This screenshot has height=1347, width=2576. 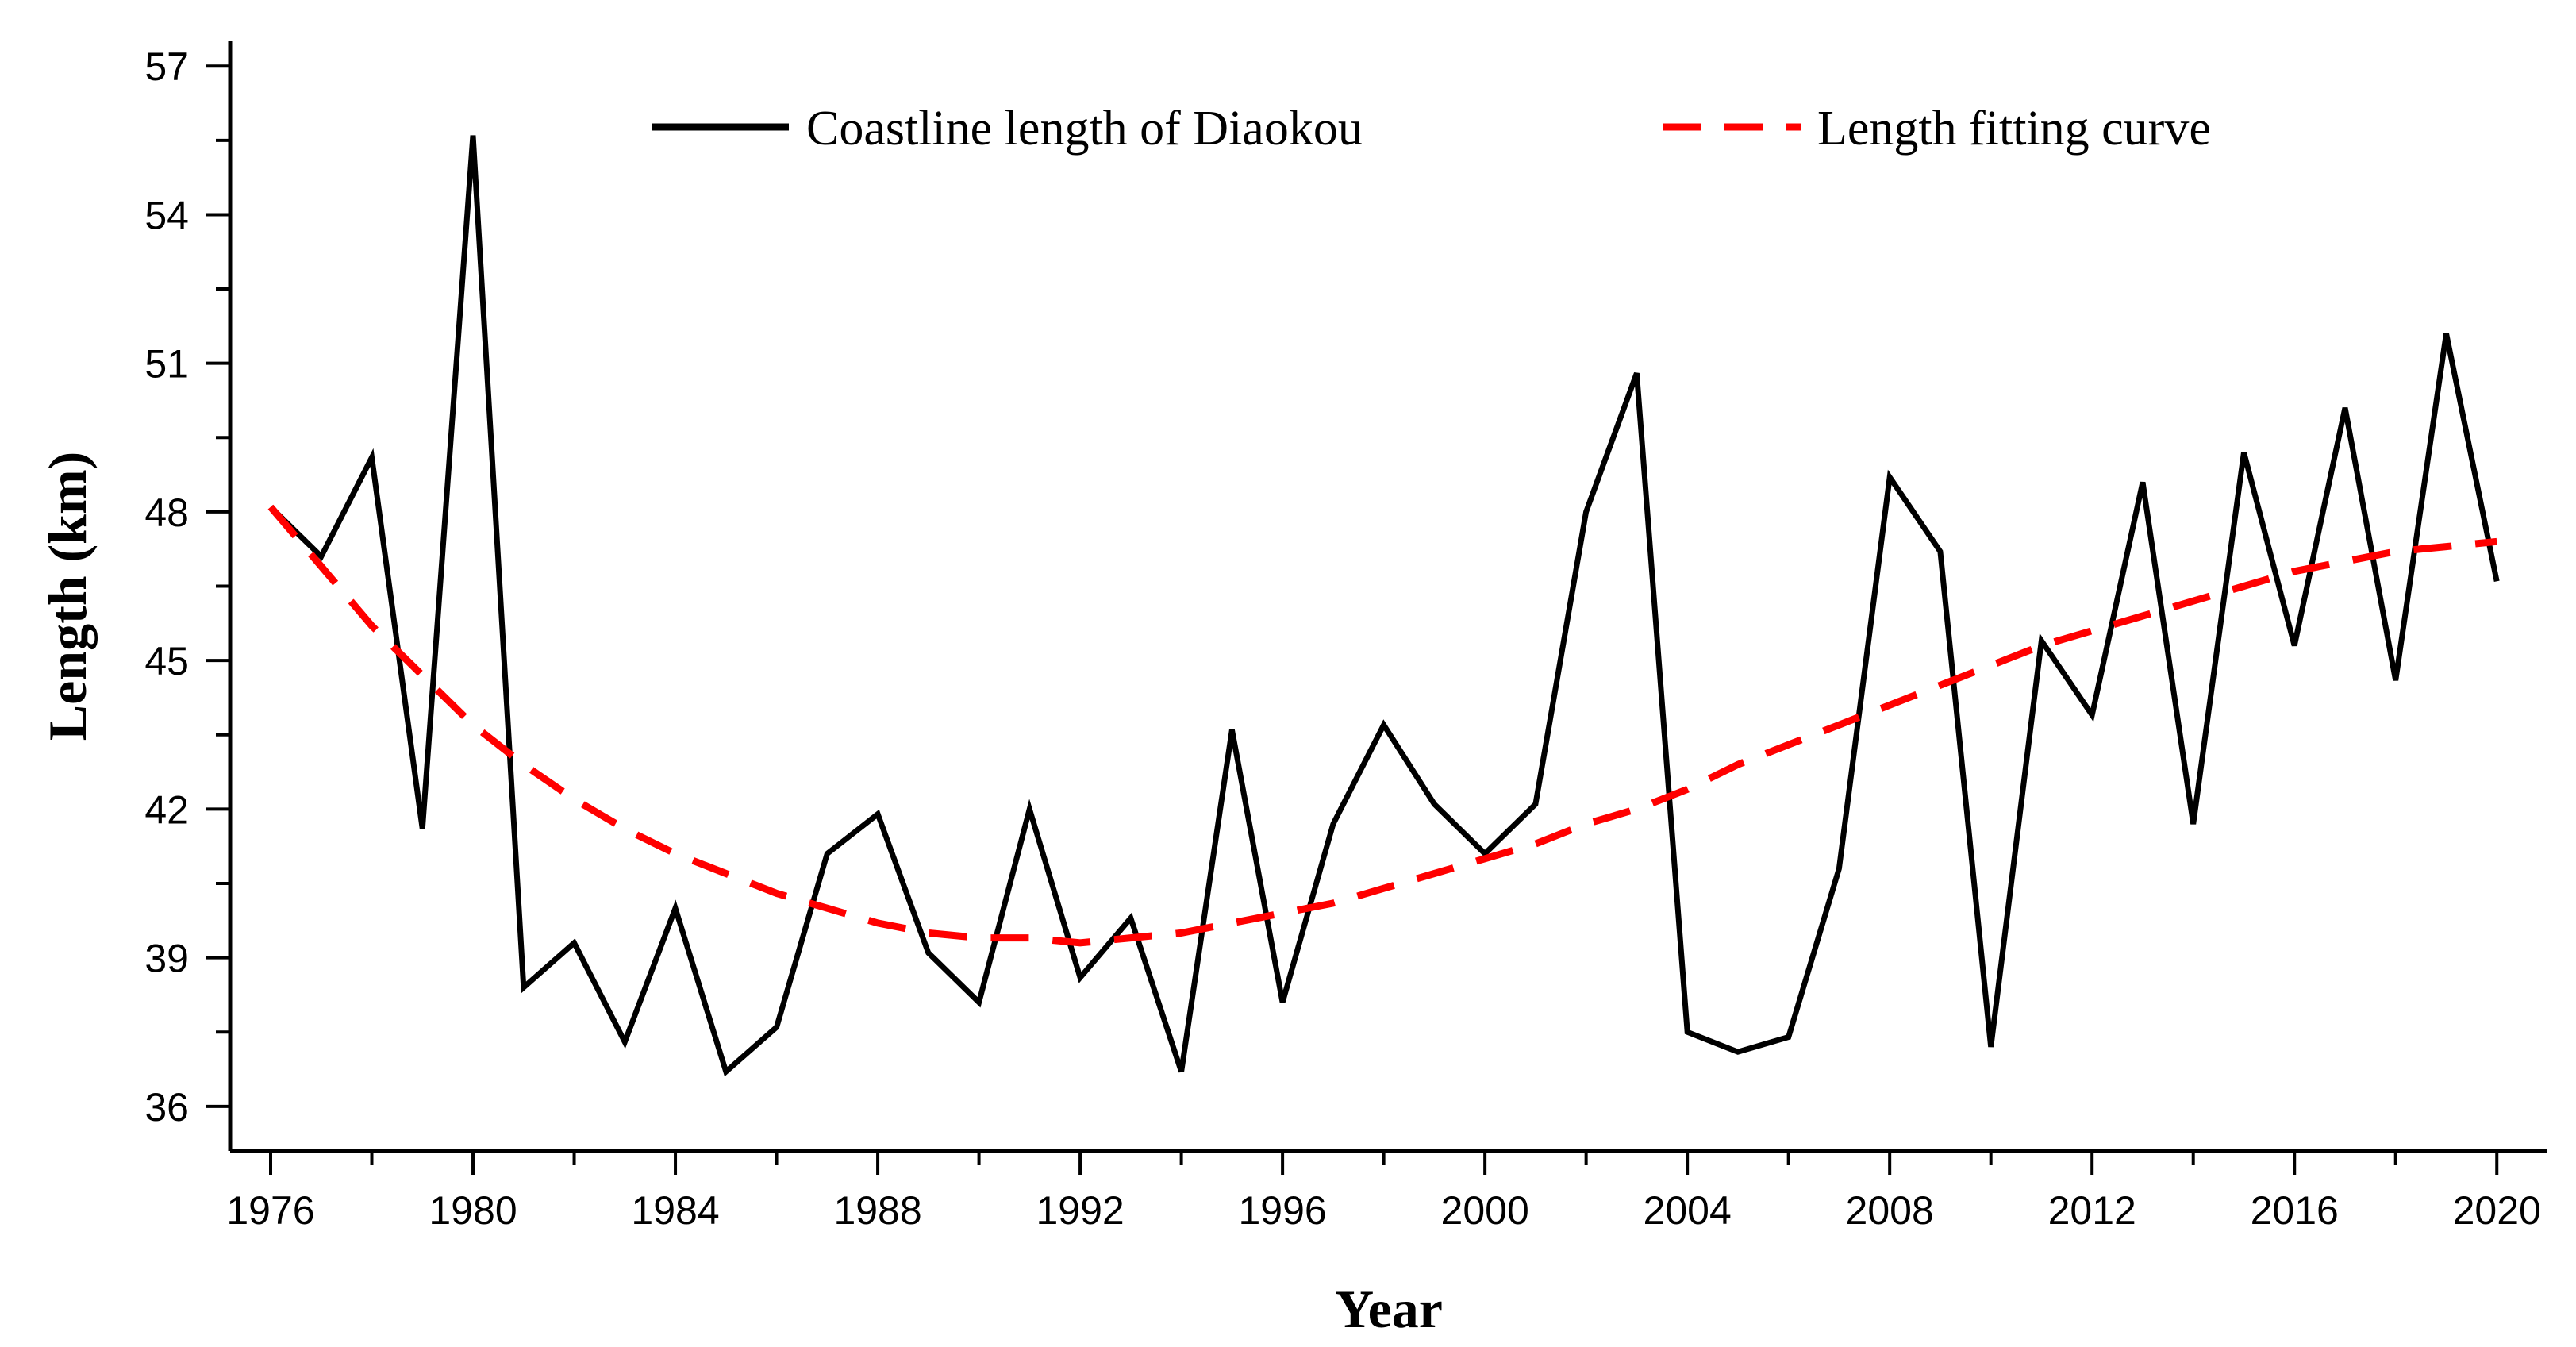 What do you see at coordinates (1389, 1309) in the screenshot?
I see `x-axis-title: Year` at bounding box center [1389, 1309].